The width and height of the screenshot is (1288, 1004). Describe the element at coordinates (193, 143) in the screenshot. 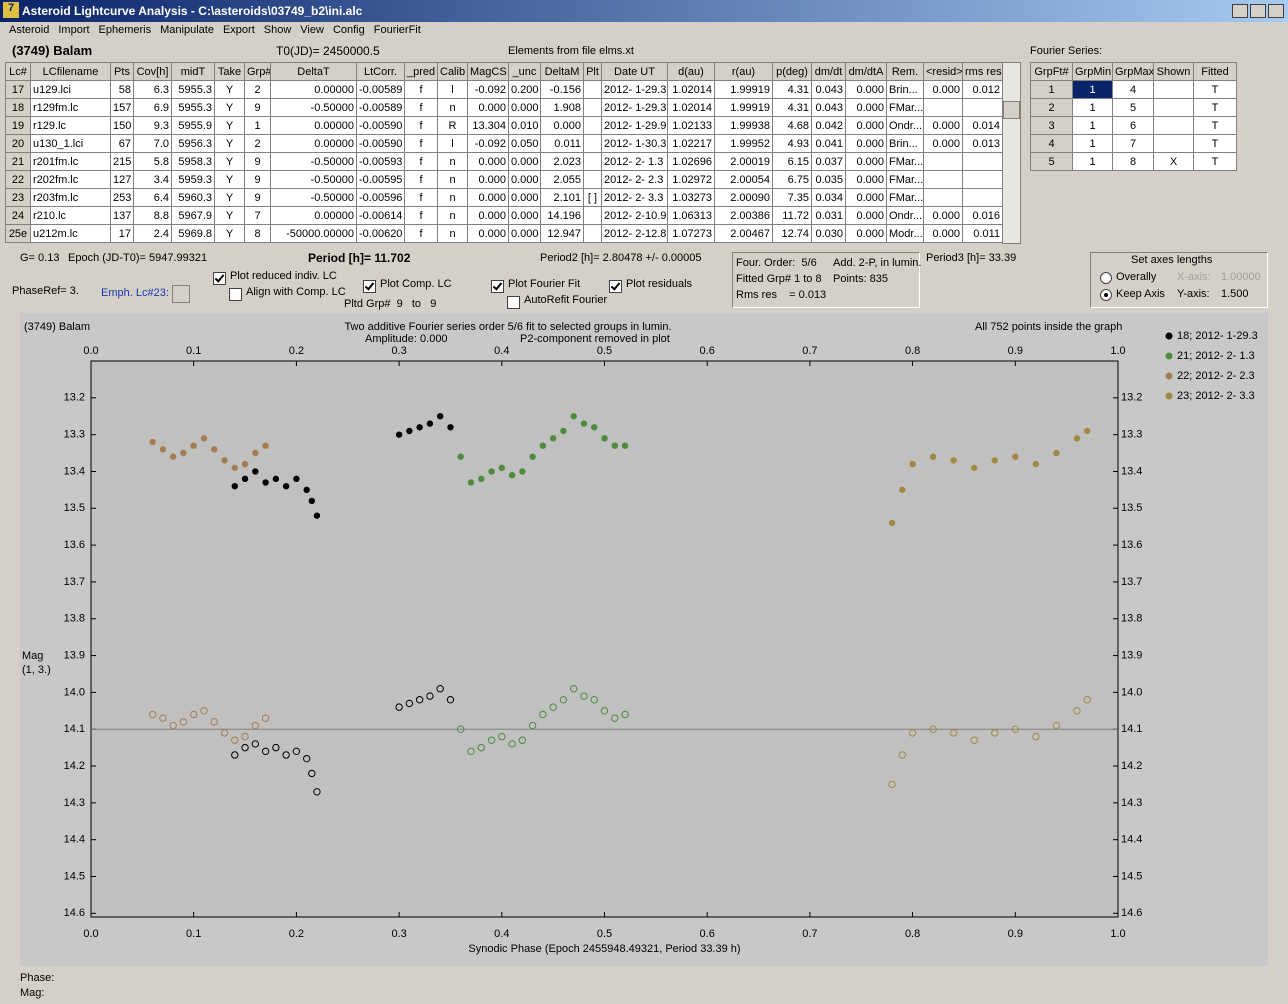

I see `table-cell: 5956.3` at that location.